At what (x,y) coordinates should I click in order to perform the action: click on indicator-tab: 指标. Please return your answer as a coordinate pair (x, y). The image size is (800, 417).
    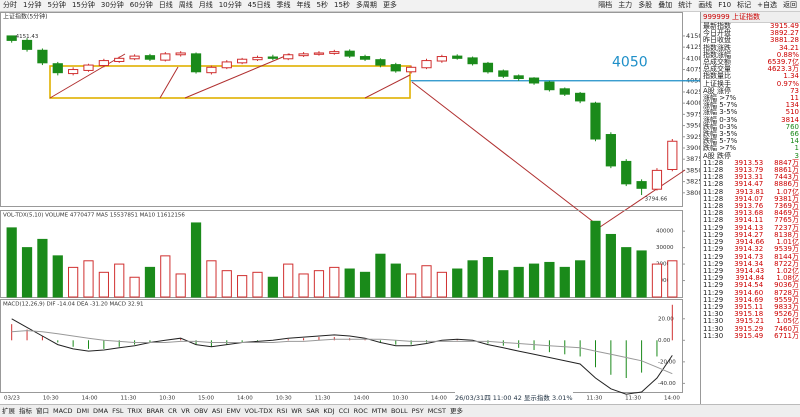
    Looking at the image, I should click on (25, 411).